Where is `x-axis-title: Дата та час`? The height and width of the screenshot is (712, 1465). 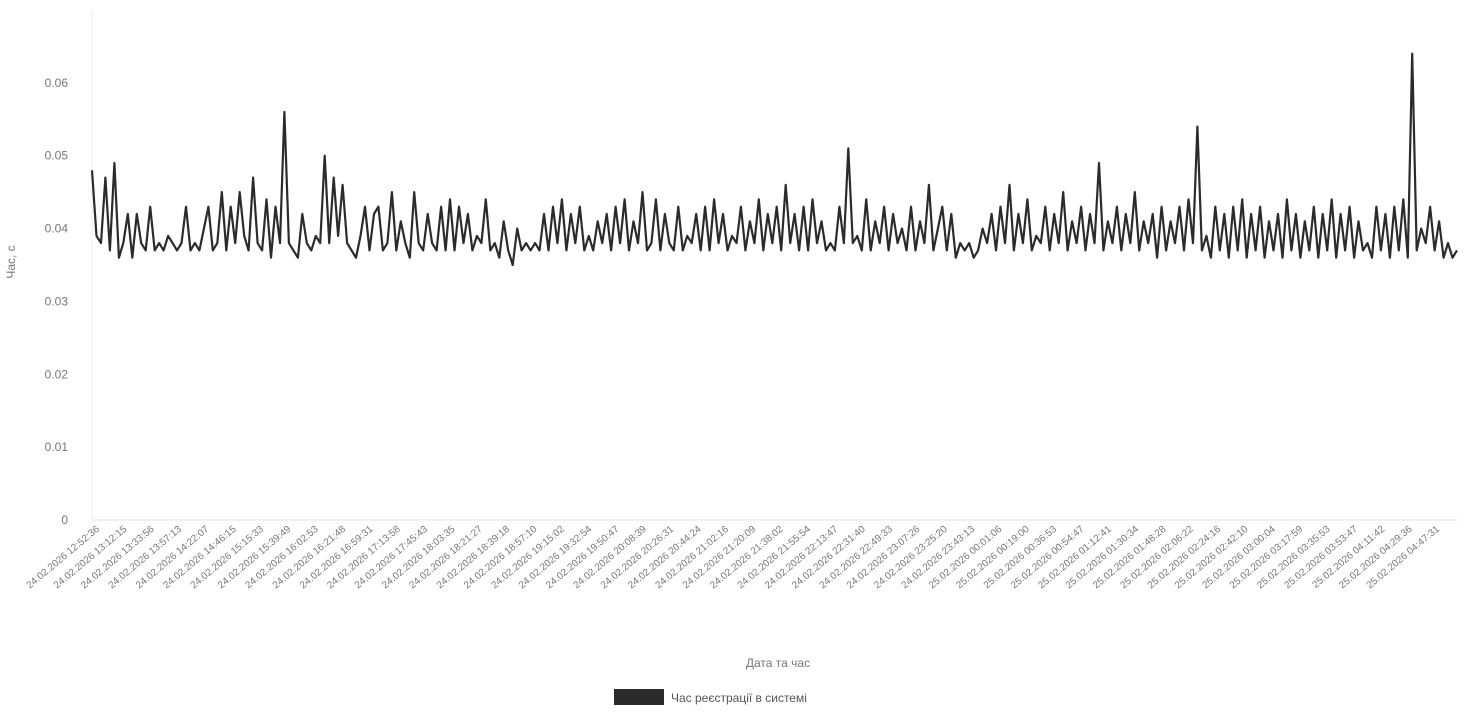
x-axis-title: Дата та час is located at coordinates (778, 663).